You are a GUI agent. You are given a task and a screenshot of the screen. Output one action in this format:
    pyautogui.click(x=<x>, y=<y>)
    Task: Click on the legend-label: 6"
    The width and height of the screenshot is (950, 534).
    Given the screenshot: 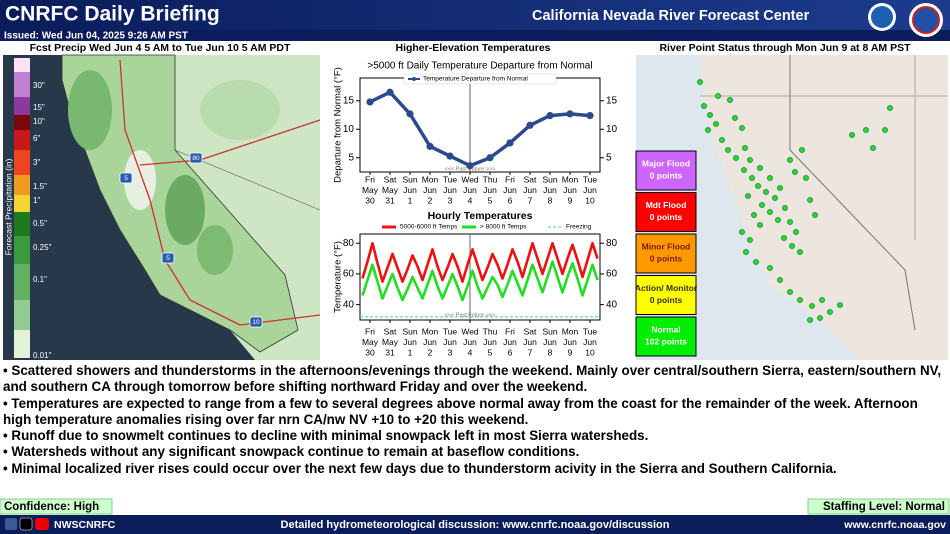 What is the action you would take?
    pyautogui.click(x=36, y=138)
    